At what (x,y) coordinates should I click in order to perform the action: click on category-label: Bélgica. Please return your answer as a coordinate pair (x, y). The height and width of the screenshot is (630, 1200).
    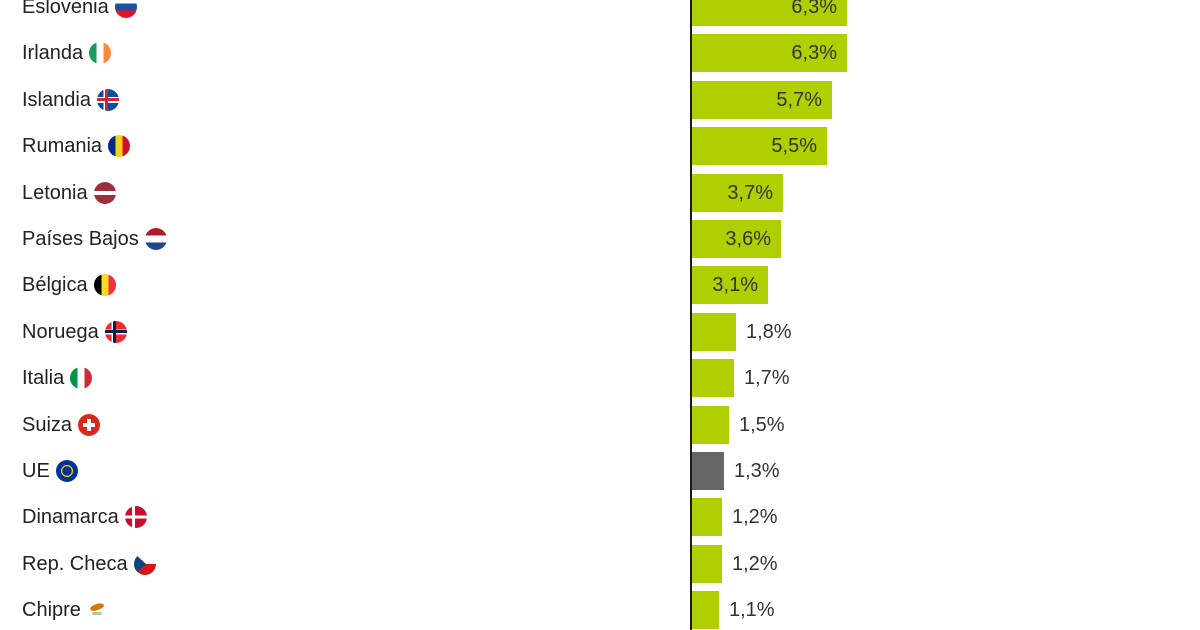
    Looking at the image, I should click on (69, 285).